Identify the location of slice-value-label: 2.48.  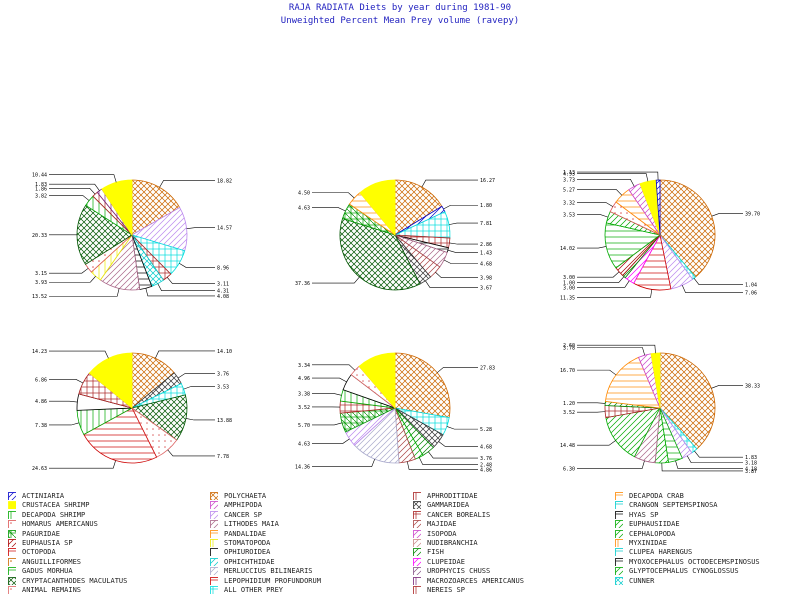
(486, 466).